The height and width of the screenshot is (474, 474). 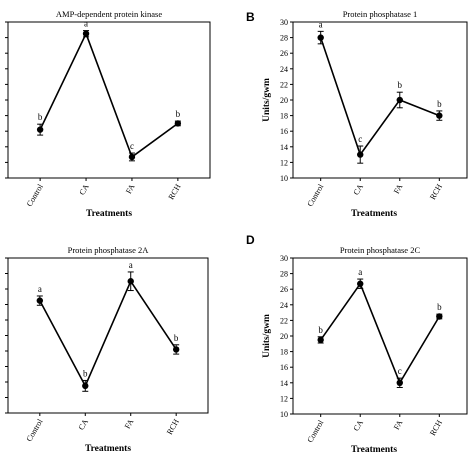 What do you see at coordinates (109, 14) in the screenshot?
I see `chart-title: AMP-dependent protein kinase` at bounding box center [109, 14].